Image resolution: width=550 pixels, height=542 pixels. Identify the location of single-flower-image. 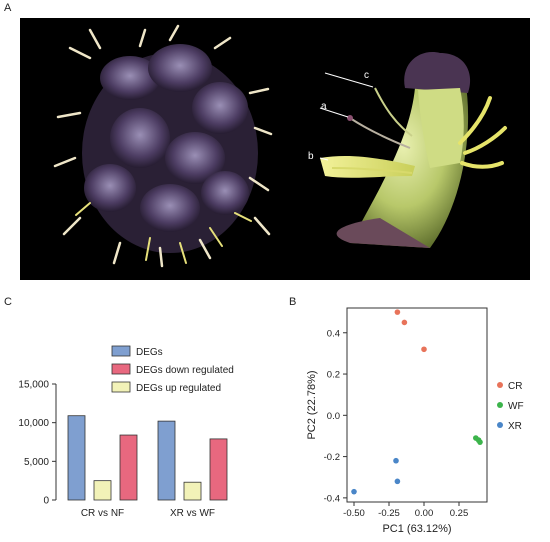
(413, 150).